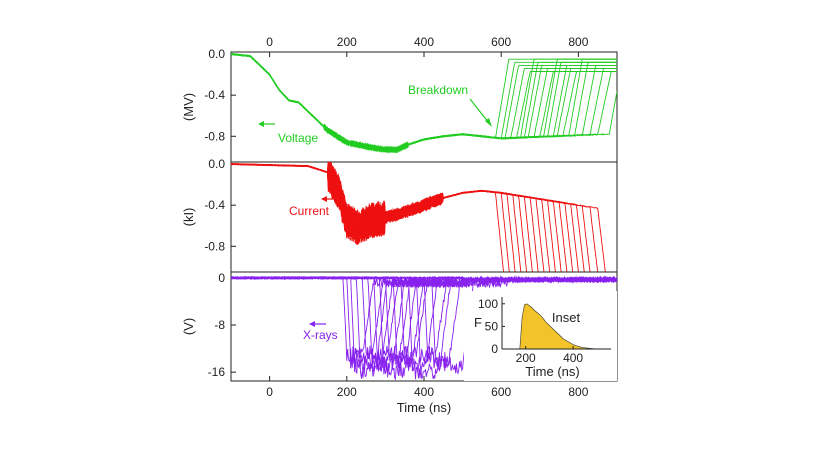  I want to click on xrays-series-group, so click(424, 328).